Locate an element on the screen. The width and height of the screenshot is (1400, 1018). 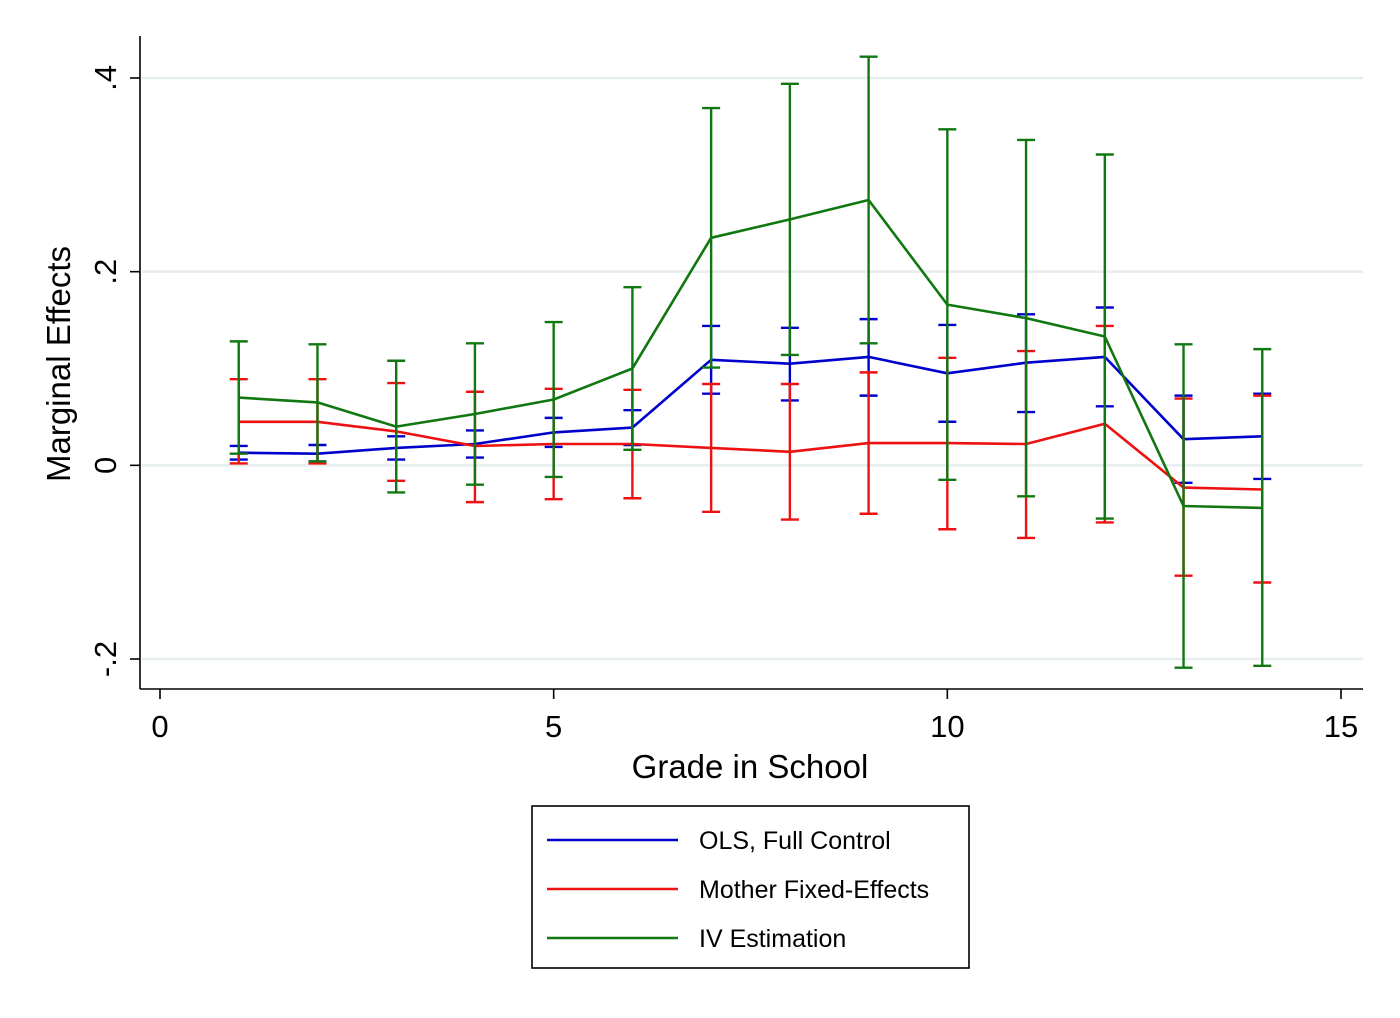
x-tick-label: 10 is located at coordinates (947, 726).